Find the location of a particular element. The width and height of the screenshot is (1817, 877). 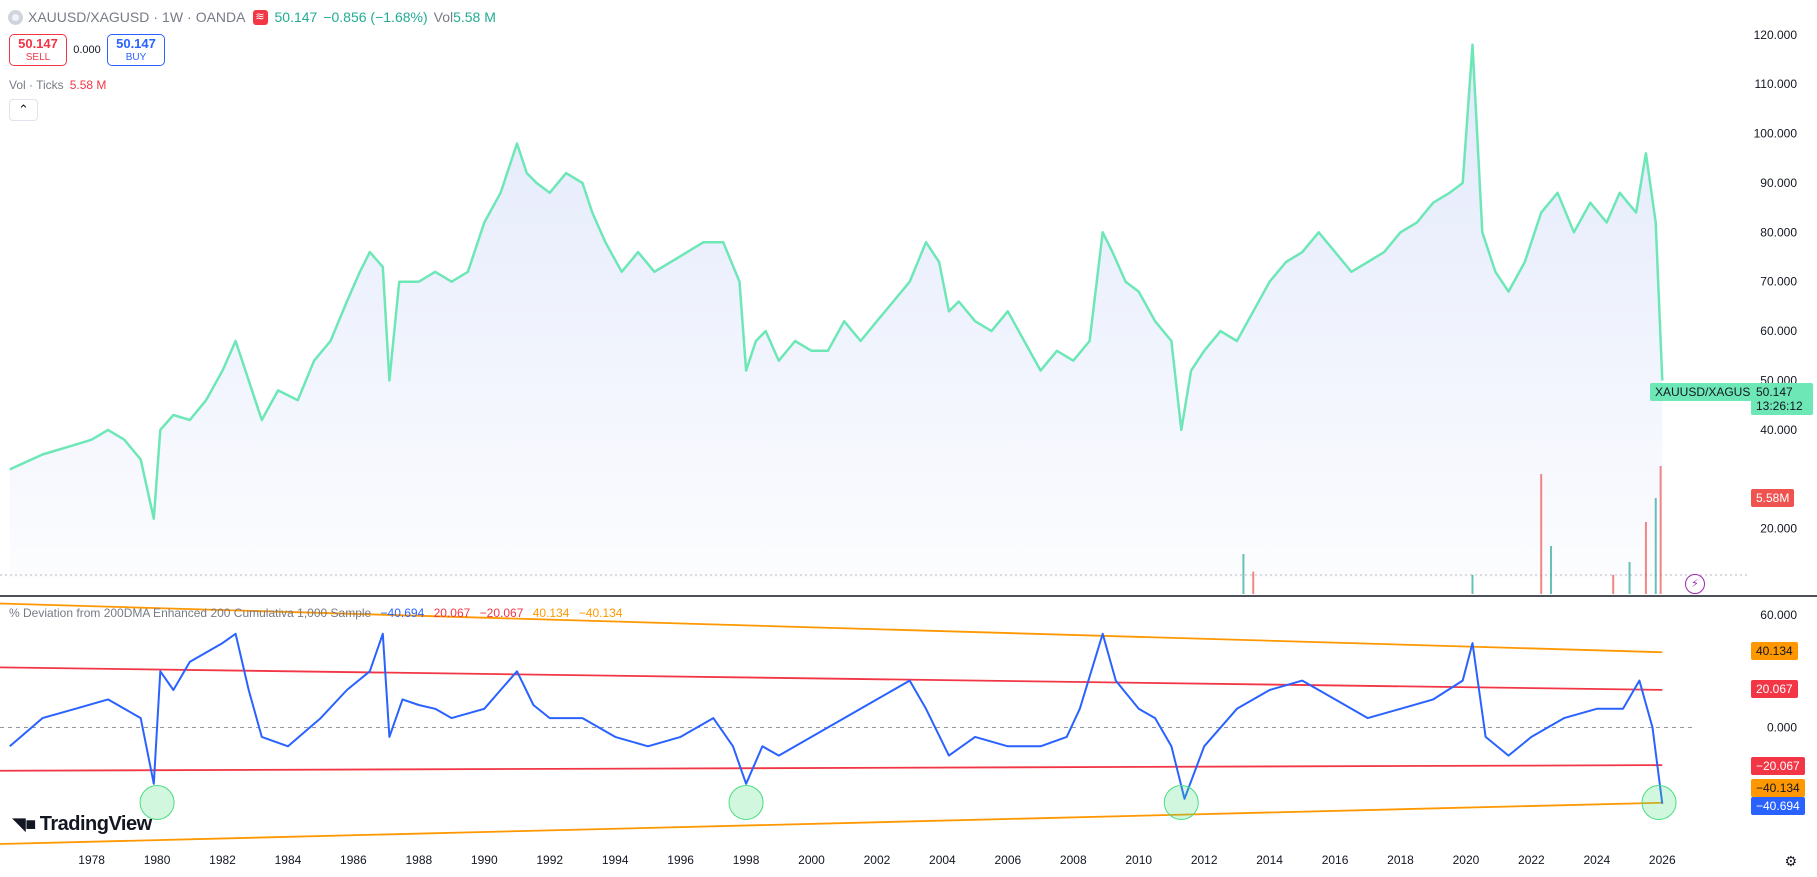

time-axis-tick: 1978 is located at coordinates (91, 860).